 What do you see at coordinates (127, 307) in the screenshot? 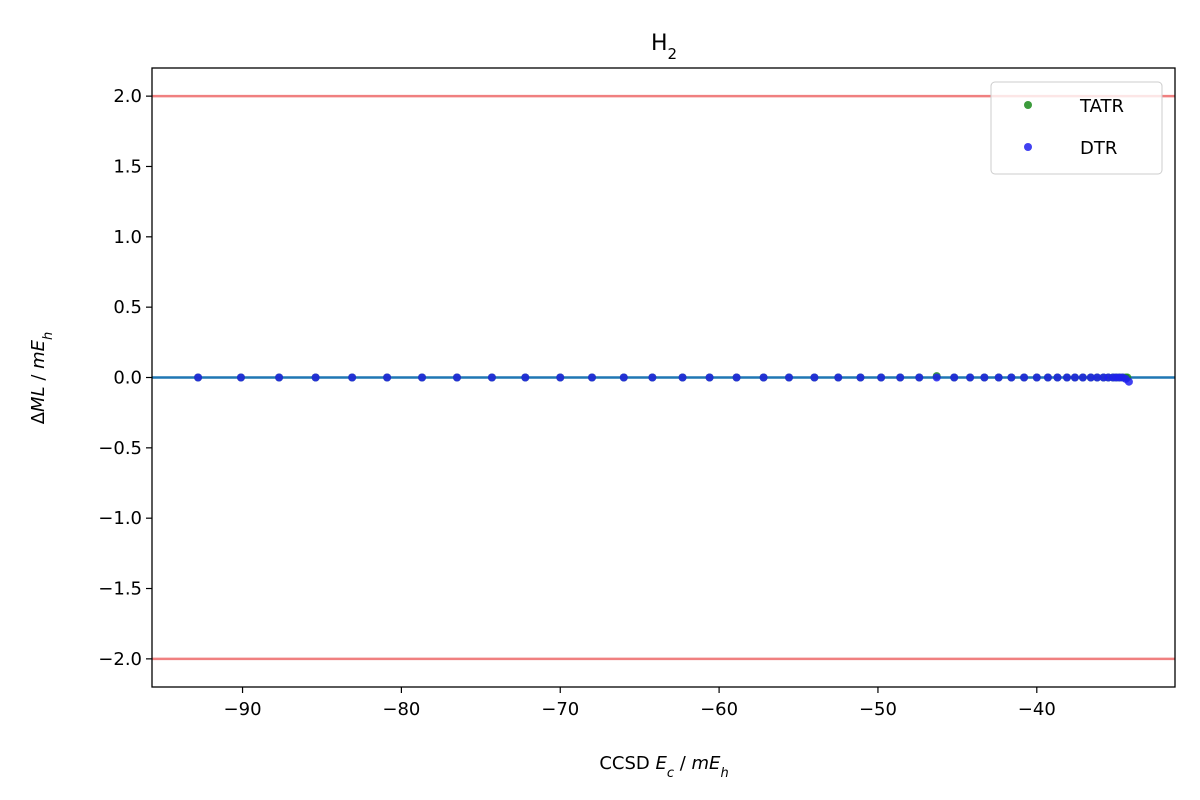
I see `y-tick-label: 0.5` at bounding box center [127, 307].